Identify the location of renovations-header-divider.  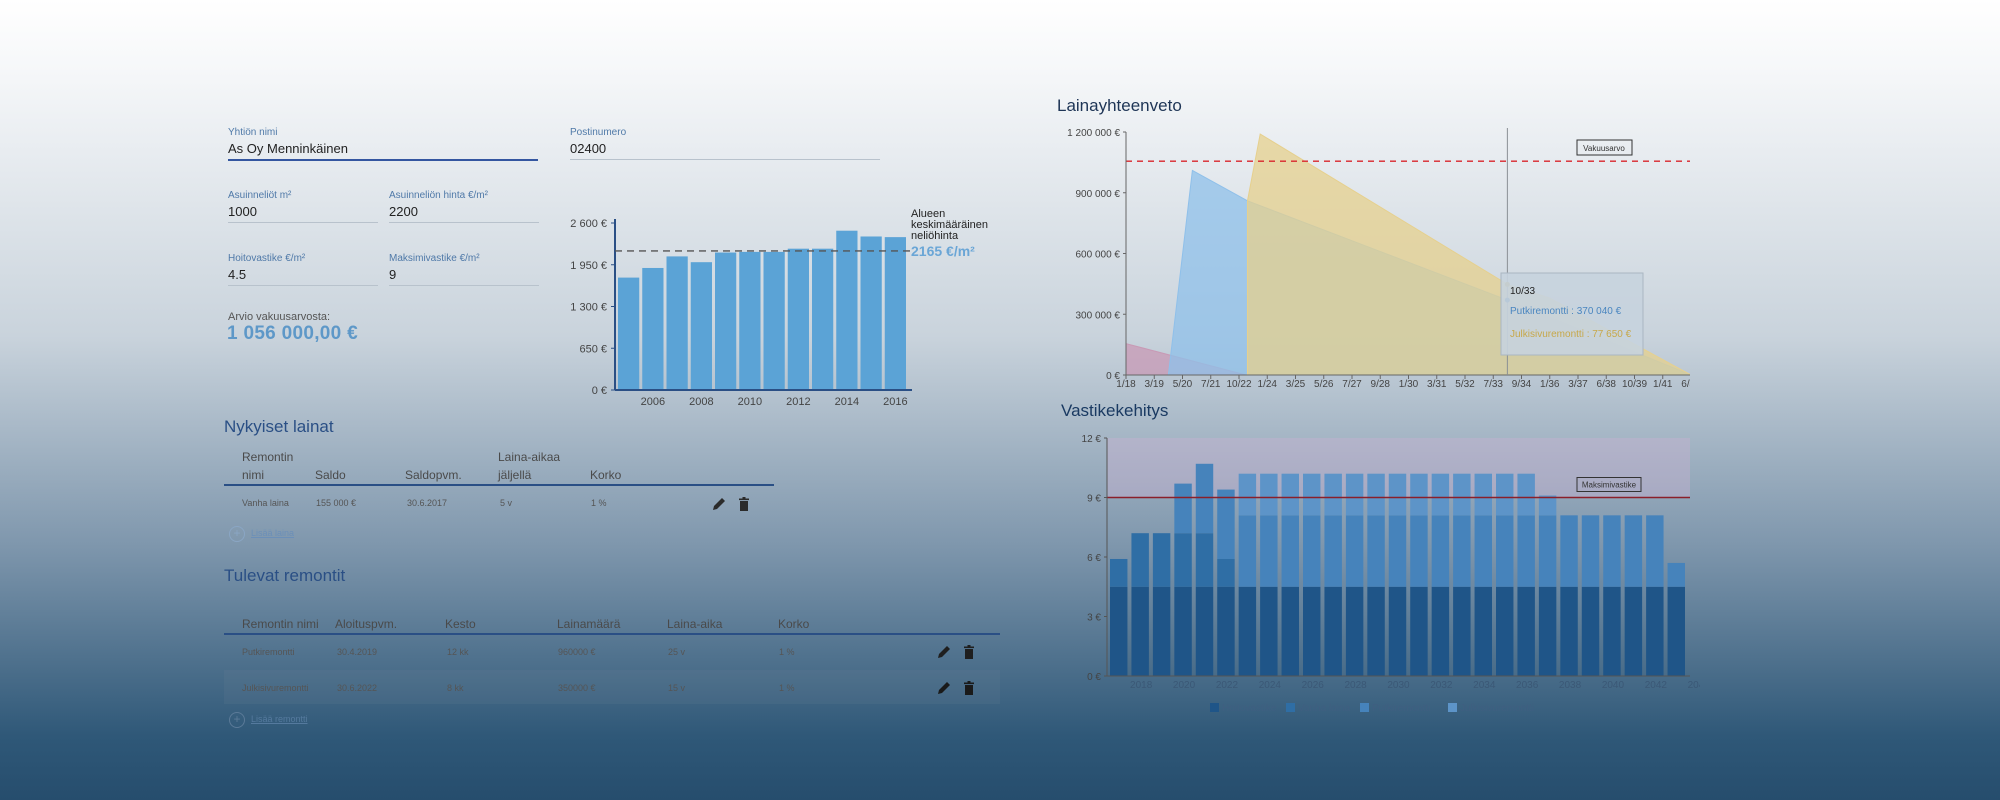
(612, 634).